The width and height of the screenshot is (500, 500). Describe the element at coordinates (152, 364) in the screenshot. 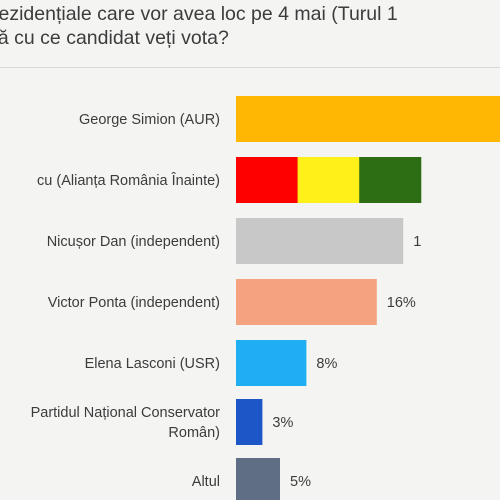

I see `category-label-5: Elena Lasconi (USR)` at that location.